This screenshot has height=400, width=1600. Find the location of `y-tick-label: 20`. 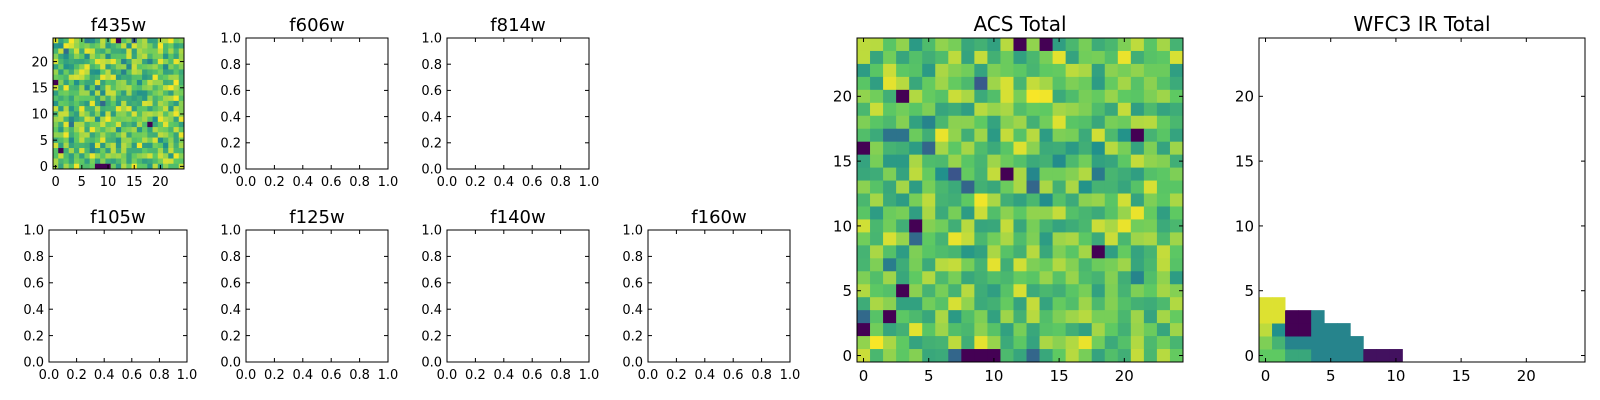

y-tick-label: 20 is located at coordinates (842, 97).